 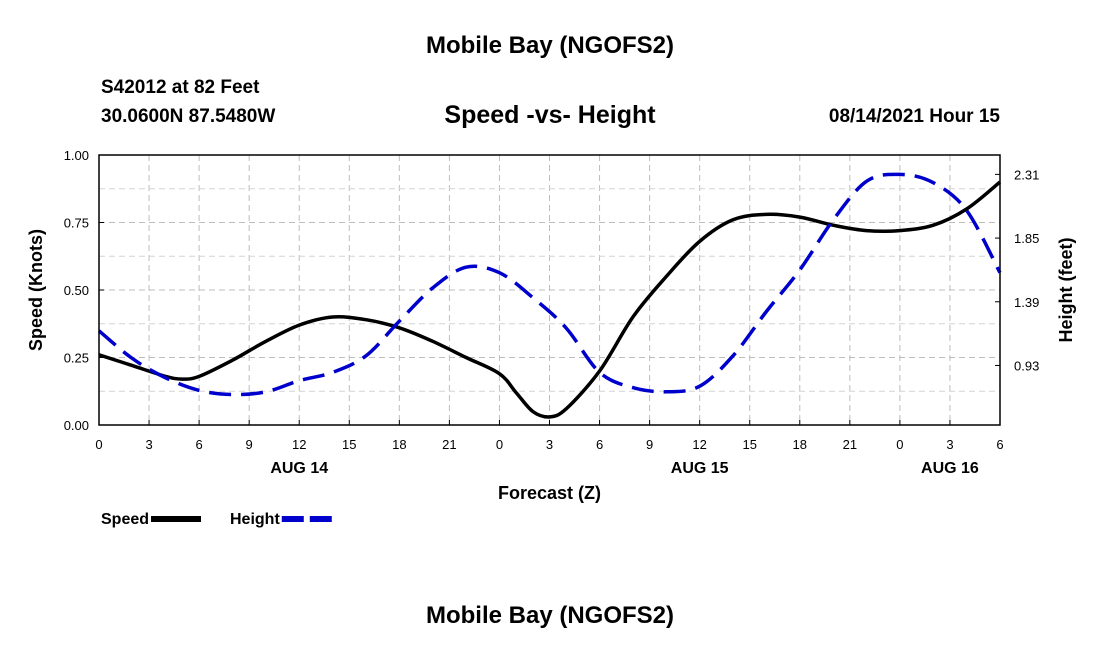 I want to click on y-tick-label: 1.00, so click(x=76, y=155).